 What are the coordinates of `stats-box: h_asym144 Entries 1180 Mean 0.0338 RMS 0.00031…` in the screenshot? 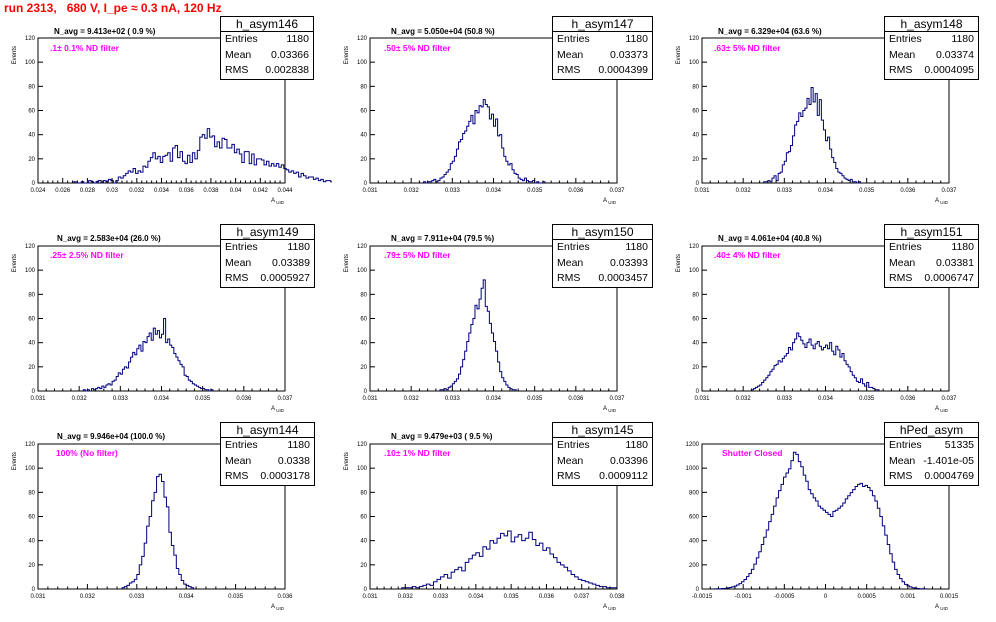 It's located at (267, 454).